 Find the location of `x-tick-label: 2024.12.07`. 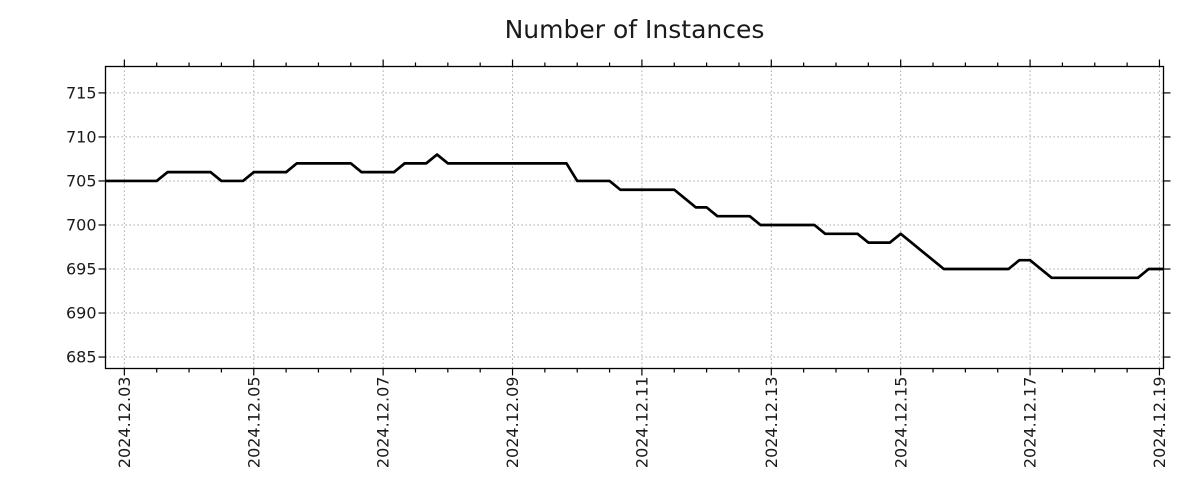

x-tick-label: 2024.12.07 is located at coordinates (383, 423).